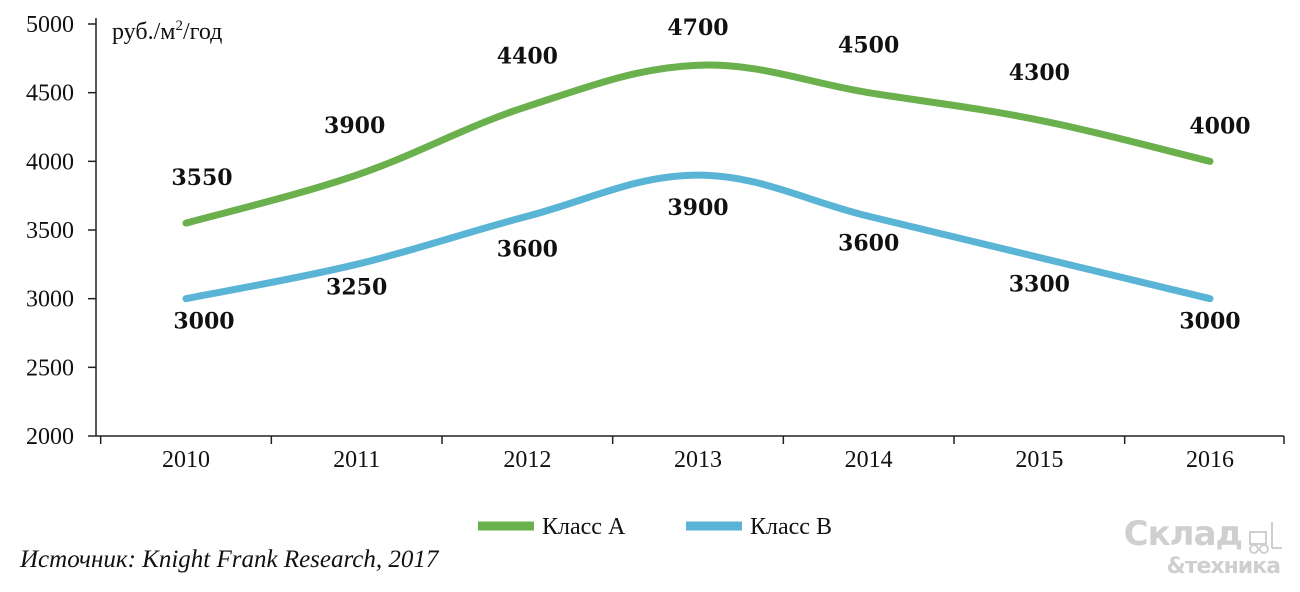 The width and height of the screenshot is (1300, 592). I want to click on unit-suffix: /год, so click(202, 32).